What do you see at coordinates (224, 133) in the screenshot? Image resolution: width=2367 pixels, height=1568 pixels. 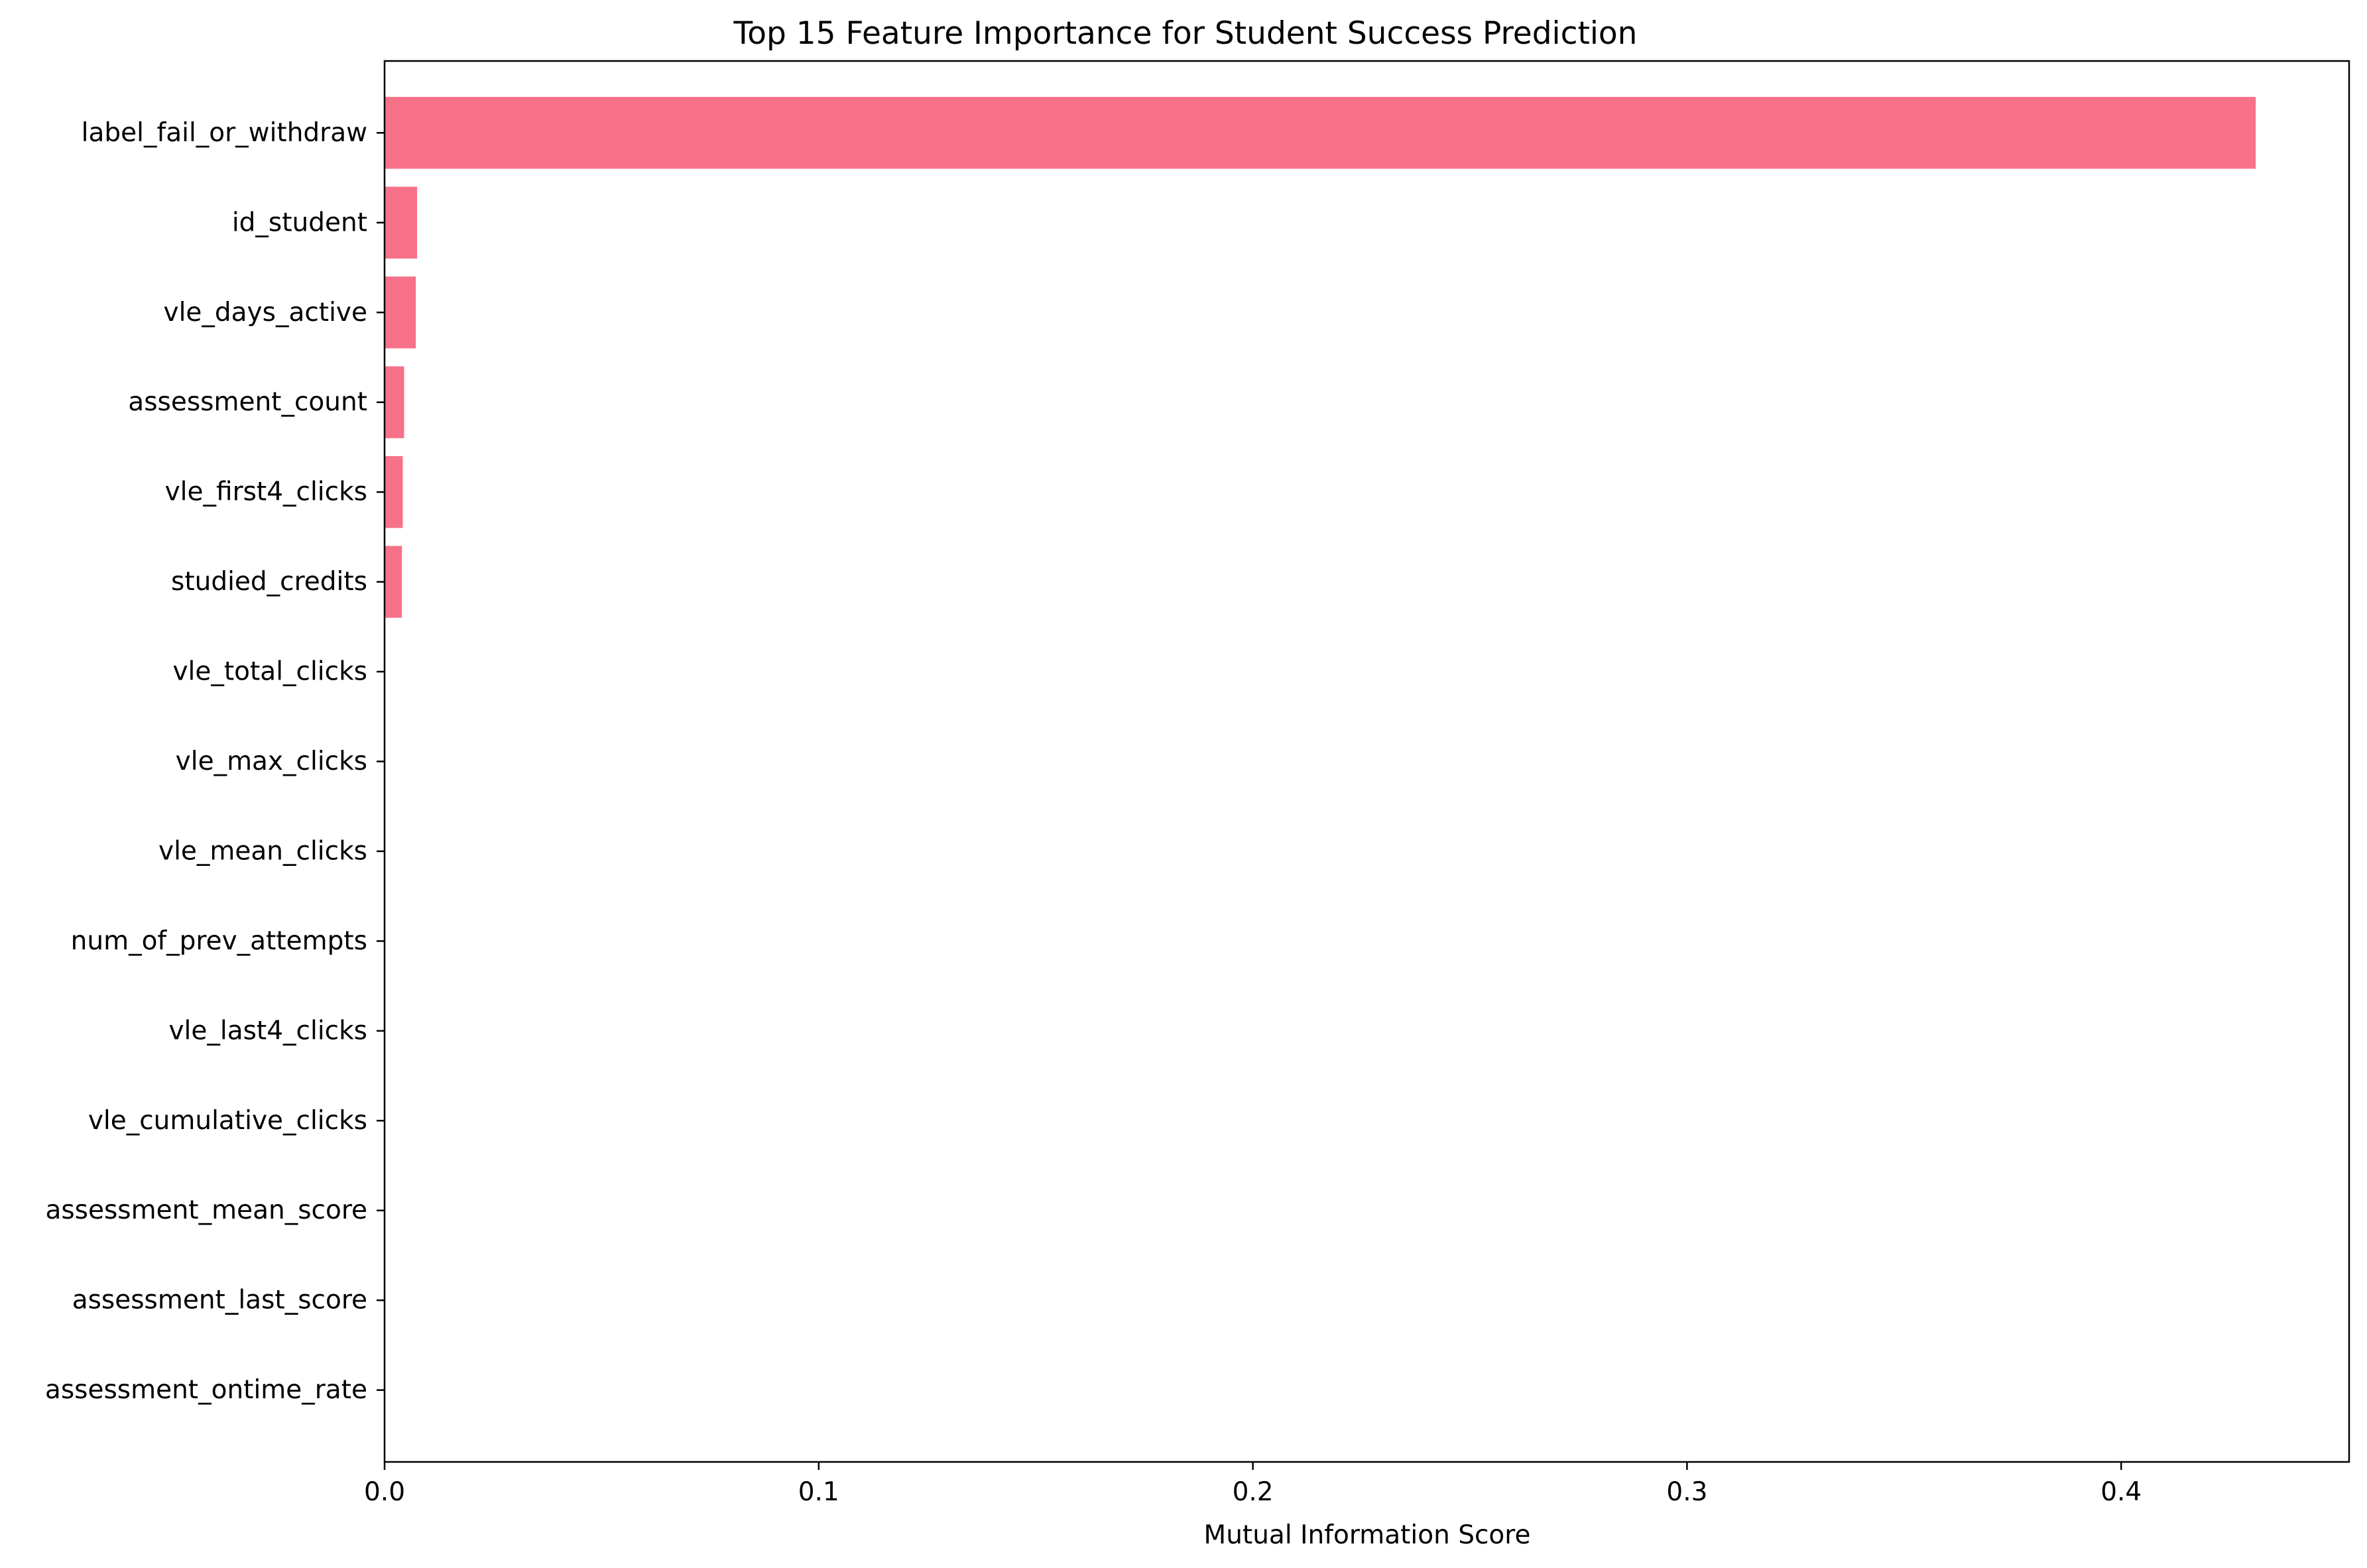 I see `y-tick-label: label_fail_or_withdraw` at bounding box center [224, 133].